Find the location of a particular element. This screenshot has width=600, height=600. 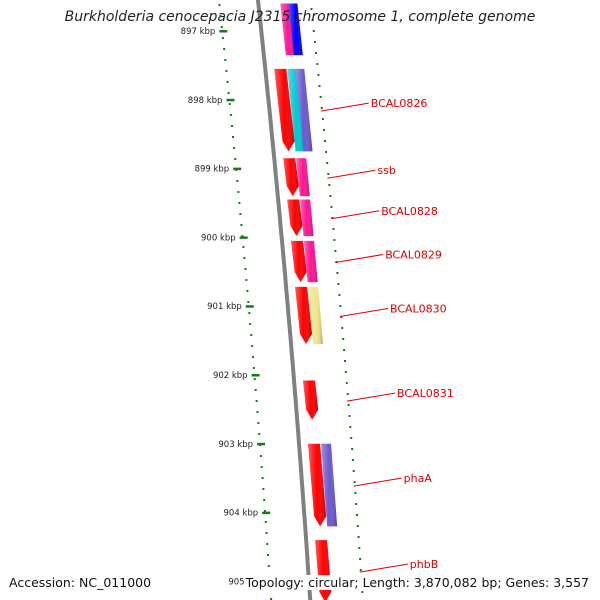

tick-label: 902 kbp is located at coordinates (230, 376).